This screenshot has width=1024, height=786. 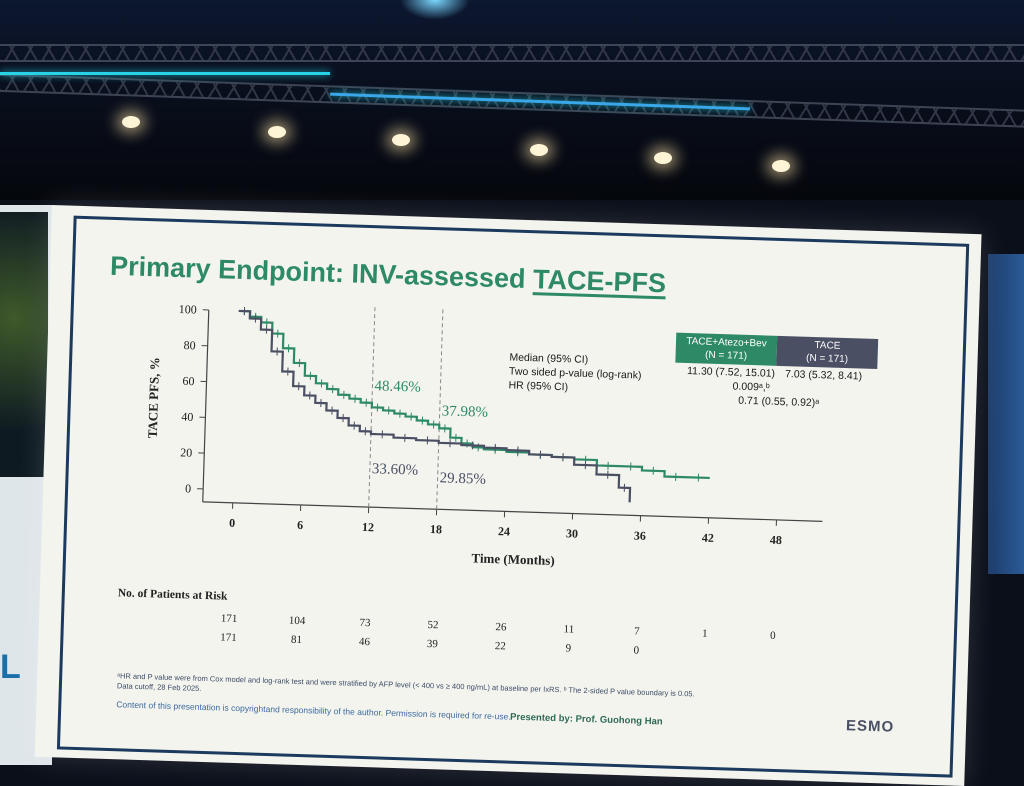 What do you see at coordinates (513, 559) in the screenshot?
I see `x-axis-title: Time (Months)` at bounding box center [513, 559].